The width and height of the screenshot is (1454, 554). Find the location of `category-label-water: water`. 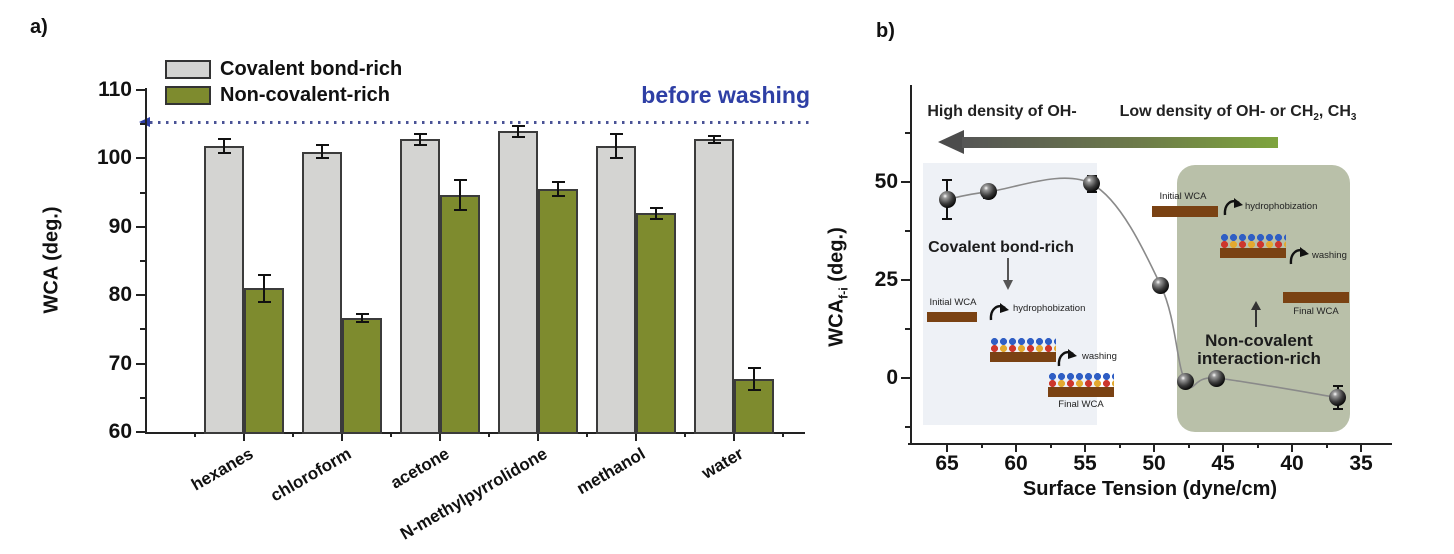

category-label-water: water is located at coordinates (722, 463).